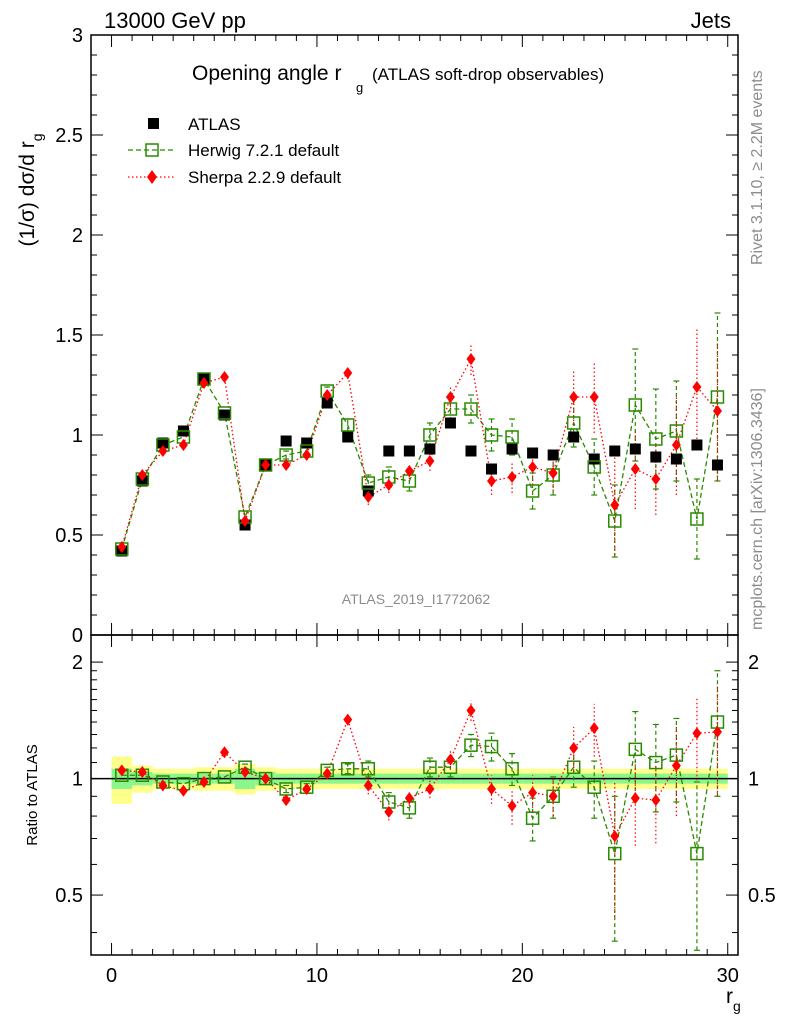 The width and height of the screenshot is (786, 1024). Describe the element at coordinates (77, 663) in the screenshot. I see `ratio-y-tick-label: 2` at that location.